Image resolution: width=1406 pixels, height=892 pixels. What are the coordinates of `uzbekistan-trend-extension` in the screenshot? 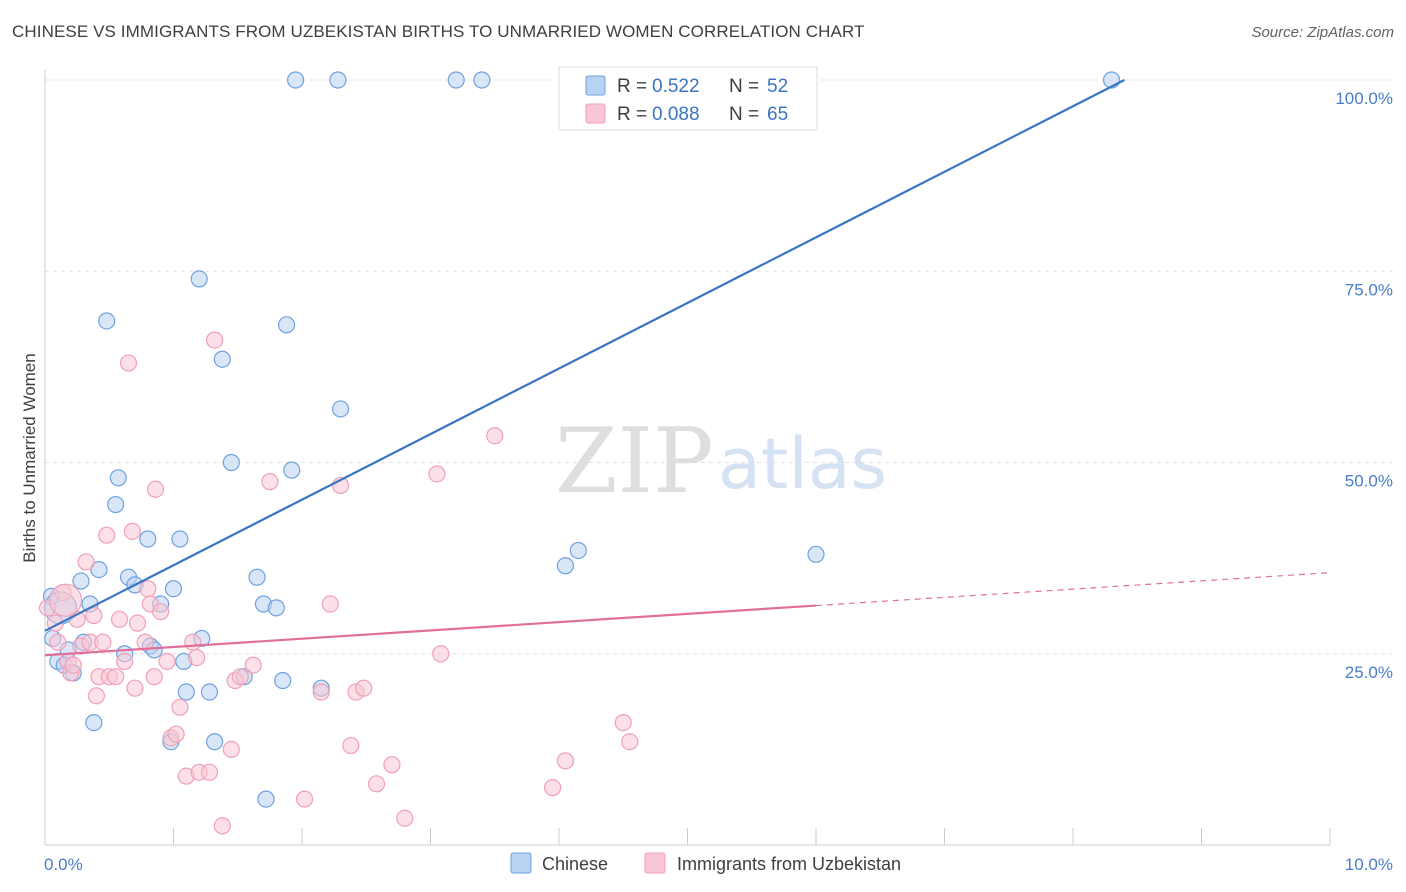 It's located at (1073, 589).